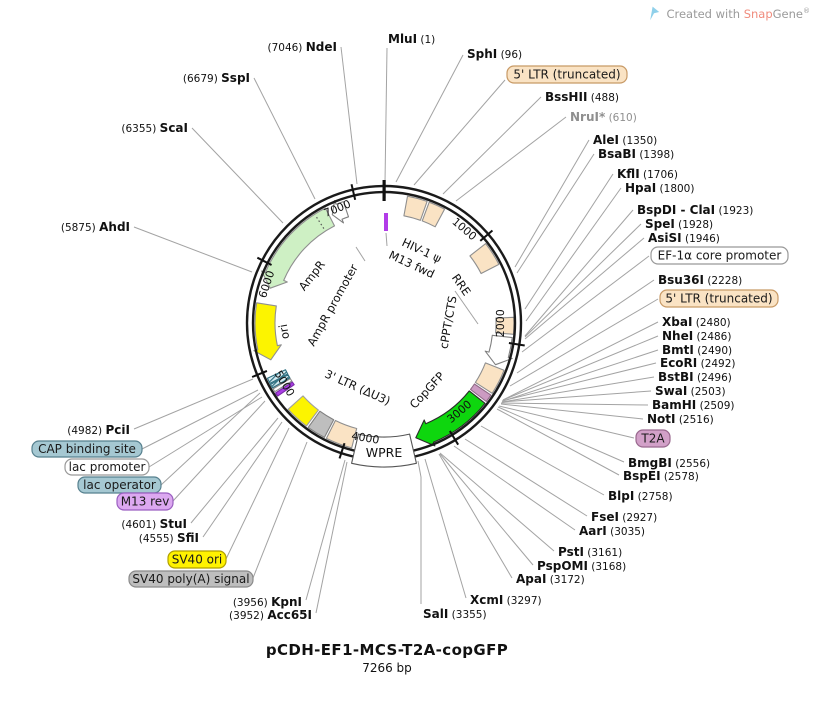  I want to click on boxed-label-text-sv40-polya: SV40 poly(A) signal, so click(190, 579).